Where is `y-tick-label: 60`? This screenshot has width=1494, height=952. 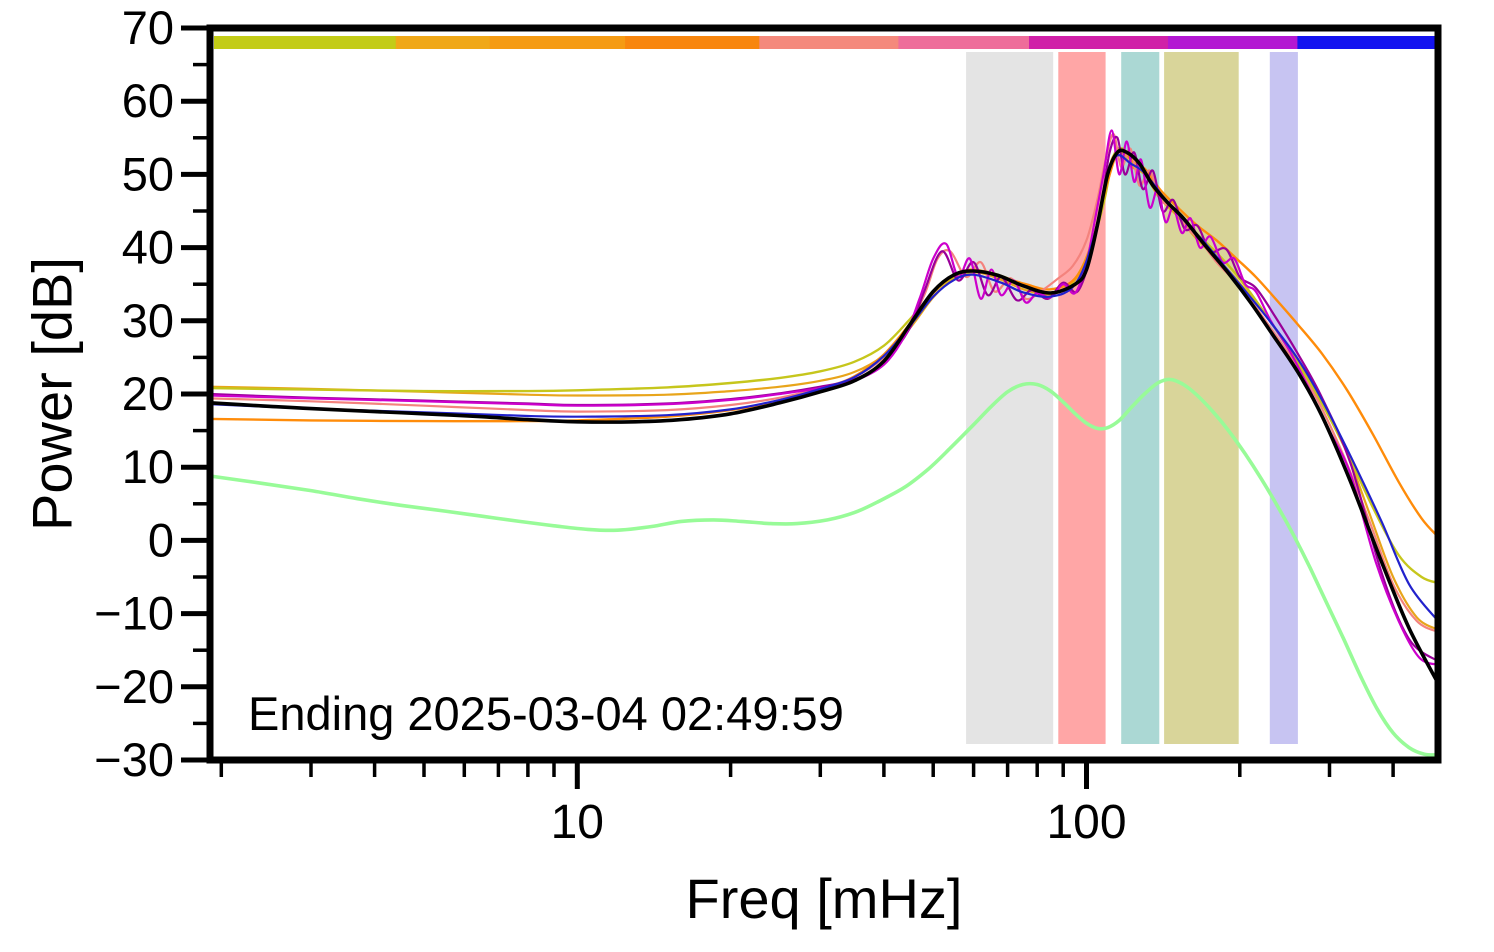
y-tick-label: 60 is located at coordinates (148, 100).